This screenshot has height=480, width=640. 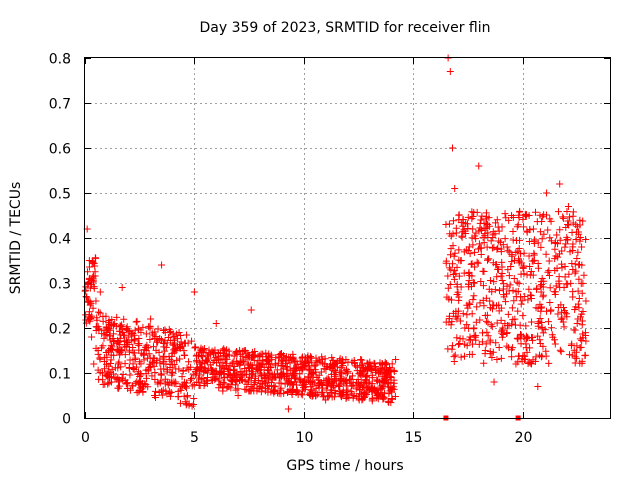 I want to click on x-tick-label: 0, so click(x=85, y=438).